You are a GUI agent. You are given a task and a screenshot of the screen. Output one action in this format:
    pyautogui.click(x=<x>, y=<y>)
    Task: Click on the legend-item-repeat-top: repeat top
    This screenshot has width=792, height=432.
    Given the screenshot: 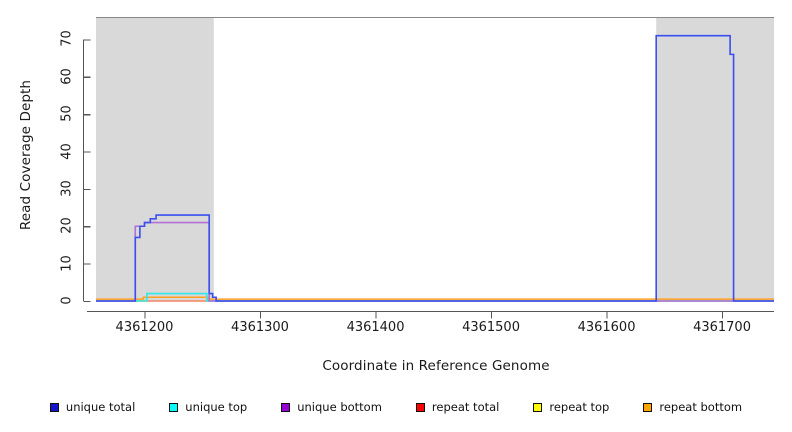 What is the action you would take?
    pyautogui.click(x=571, y=407)
    